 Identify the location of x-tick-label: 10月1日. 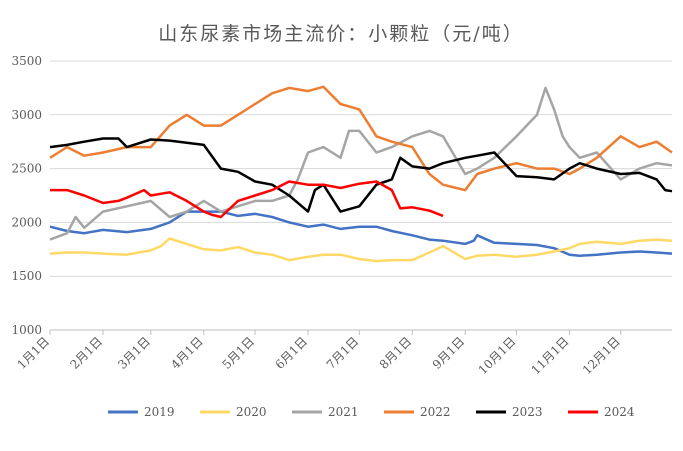
(497, 355).